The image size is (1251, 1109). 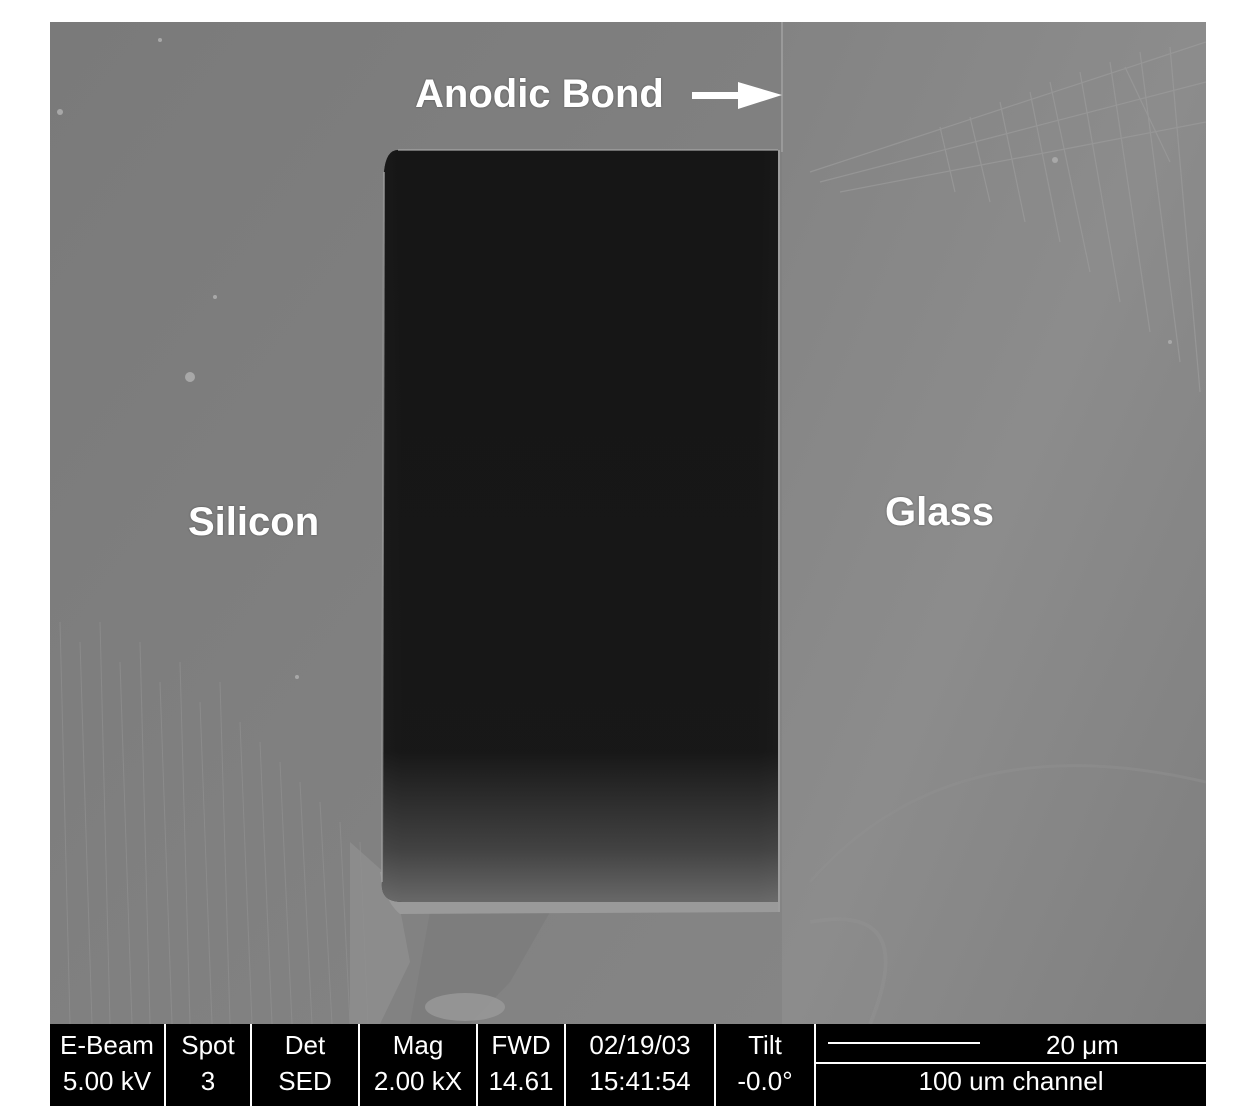 What do you see at coordinates (107, 1045) in the screenshot?
I see `ebeam-label: E-Beam` at bounding box center [107, 1045].